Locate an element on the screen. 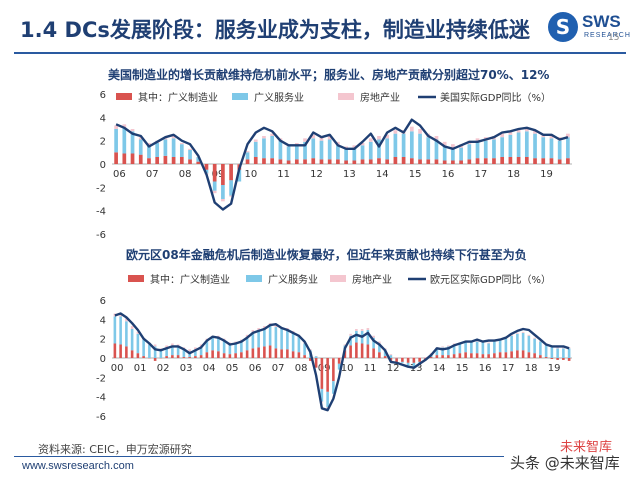 The image size is (640, 480). x-tick-label: 05 is located at coordinates (232, 368).